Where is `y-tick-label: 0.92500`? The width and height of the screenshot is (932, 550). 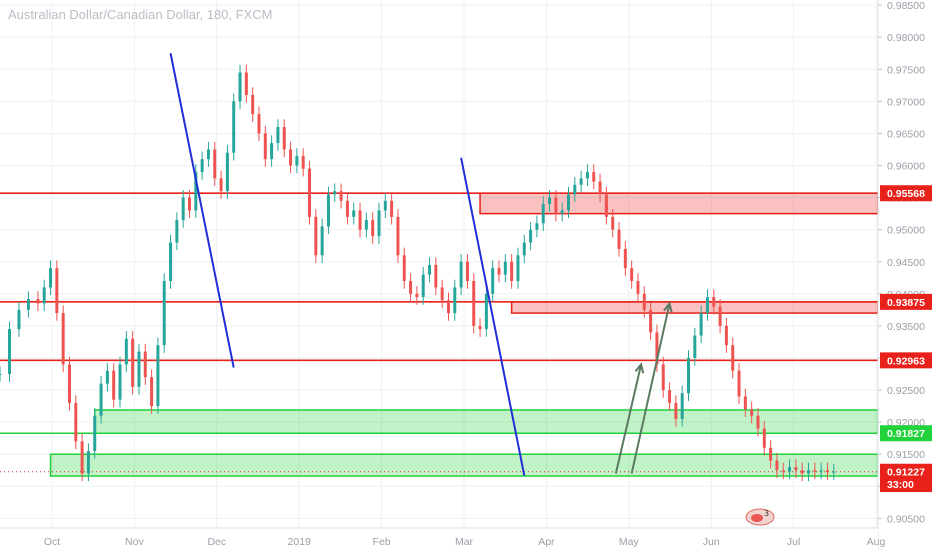
y-tick-label: 0.92500 is located at coordinates (906, 391).